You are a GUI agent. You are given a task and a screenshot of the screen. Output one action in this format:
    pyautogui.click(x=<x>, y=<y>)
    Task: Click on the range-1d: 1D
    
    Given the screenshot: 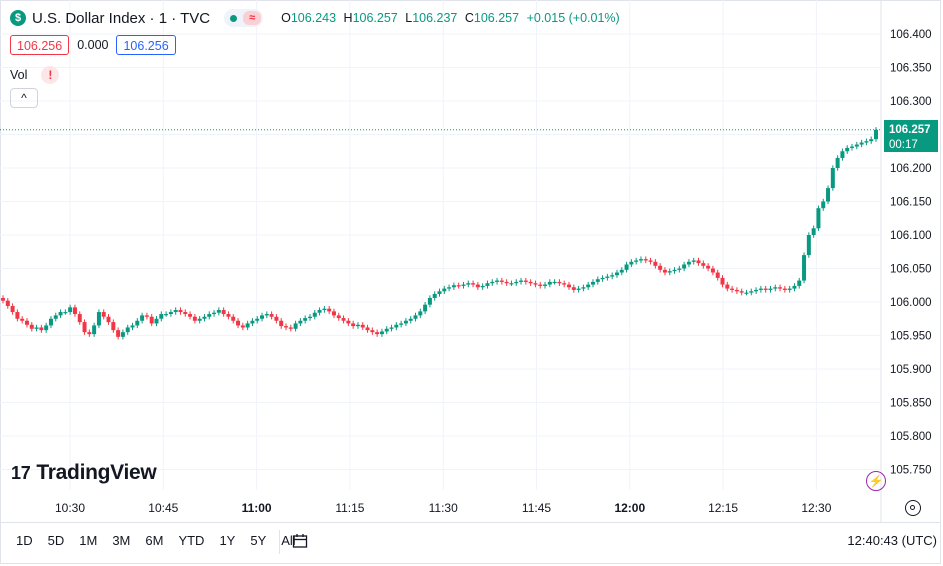 What is the action you would take?
    pyautogui.click(x=24, y=540)
    